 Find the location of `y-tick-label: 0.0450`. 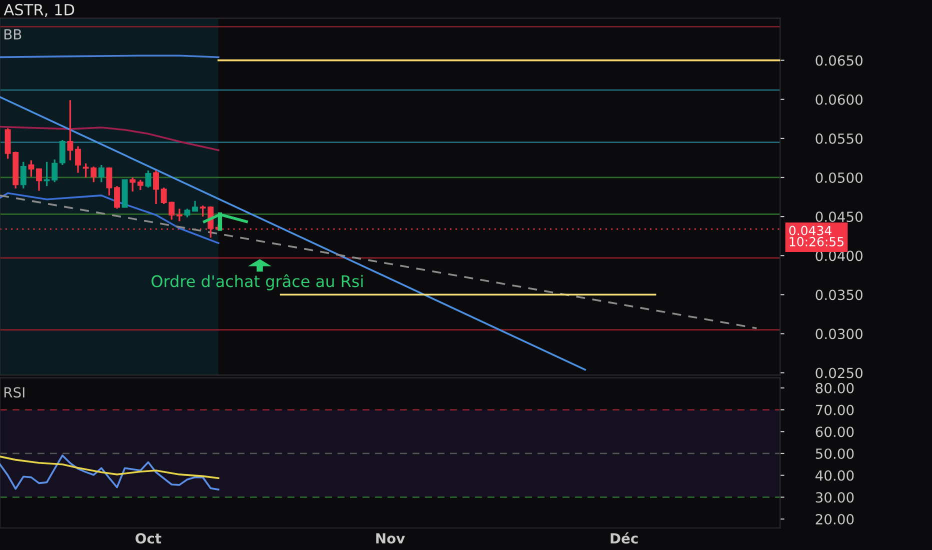

y-tick-label: 0.0450 is located at coordinates (839, 217).